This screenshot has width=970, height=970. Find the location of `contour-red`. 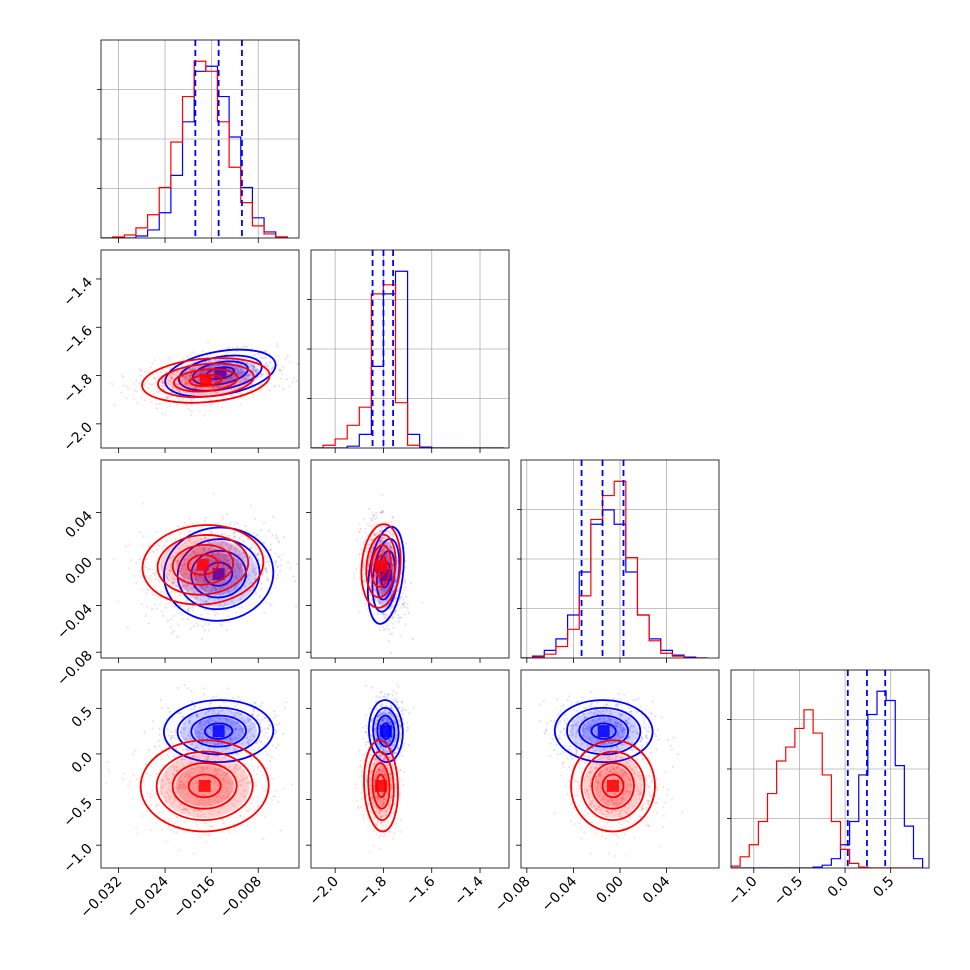

contour-red is located at coordinates (203, 565).